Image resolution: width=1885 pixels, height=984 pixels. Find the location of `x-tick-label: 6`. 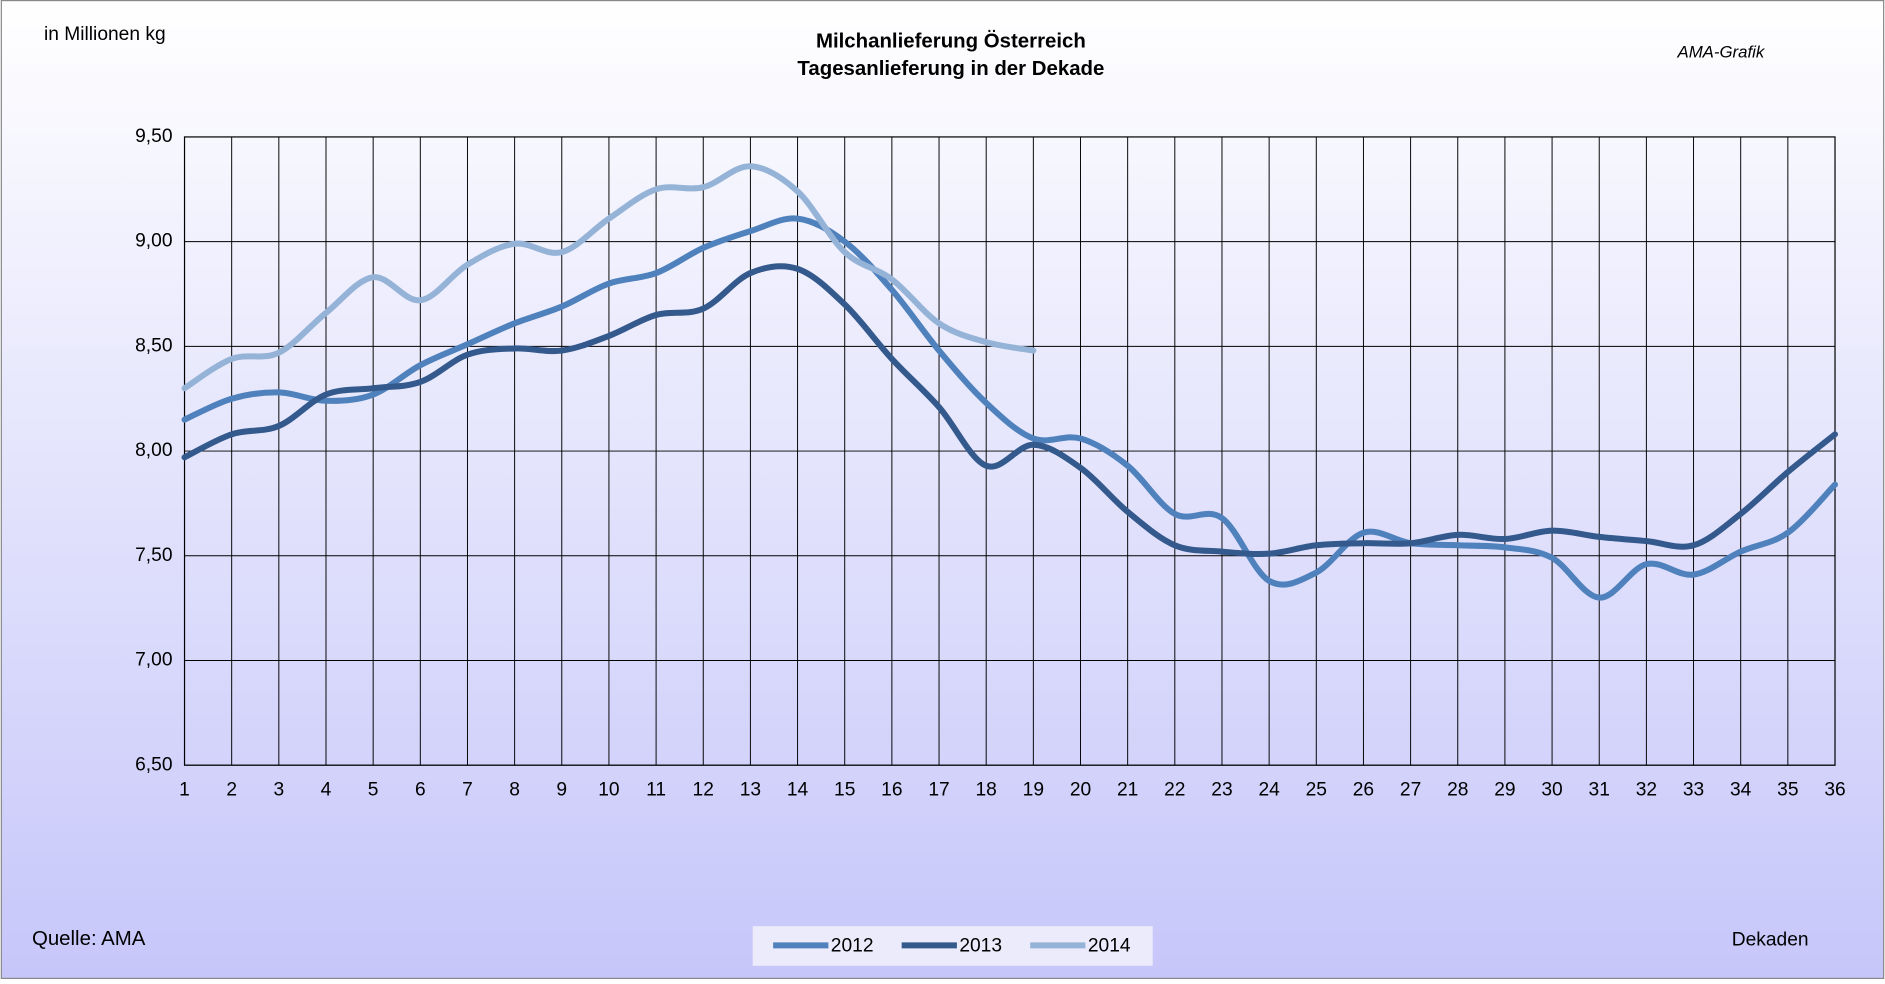

x-tick-label: 6 is located at coordinates (420, 789).